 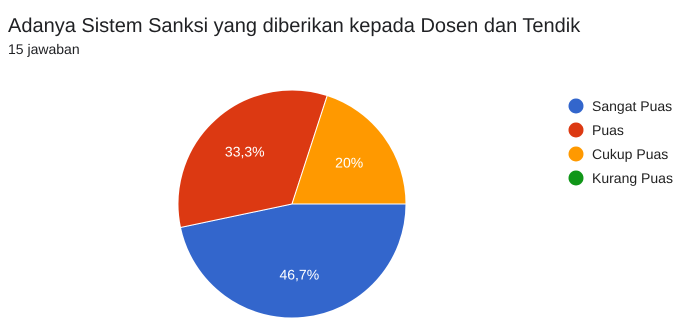 I want to click on legend-label: Puas, so click(x=608, y=130).